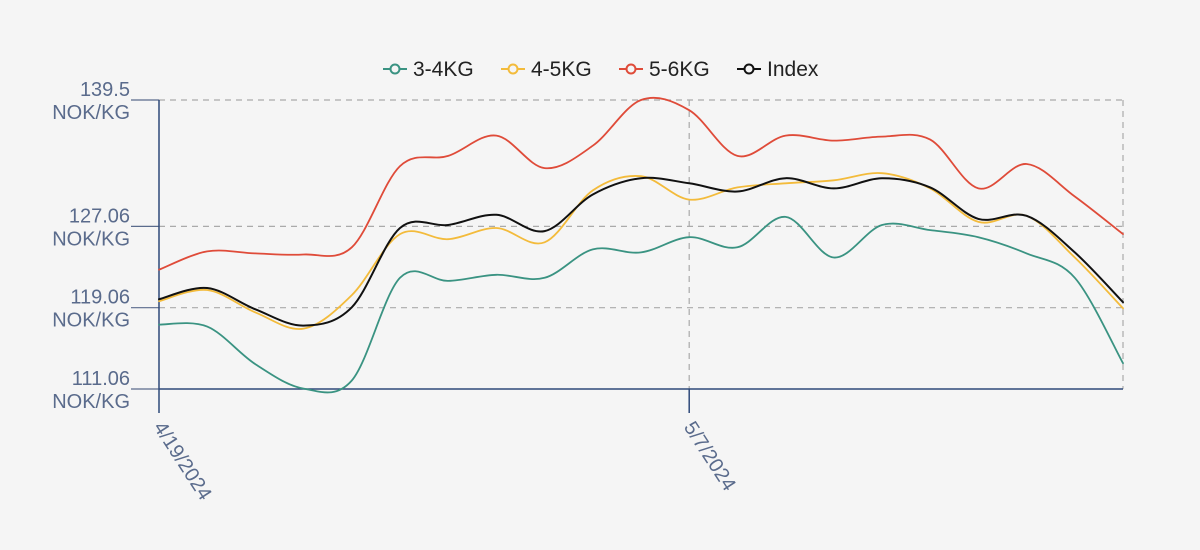  I want to click on legend-item-5-6kg: 5-6KG, so click(664, 69).